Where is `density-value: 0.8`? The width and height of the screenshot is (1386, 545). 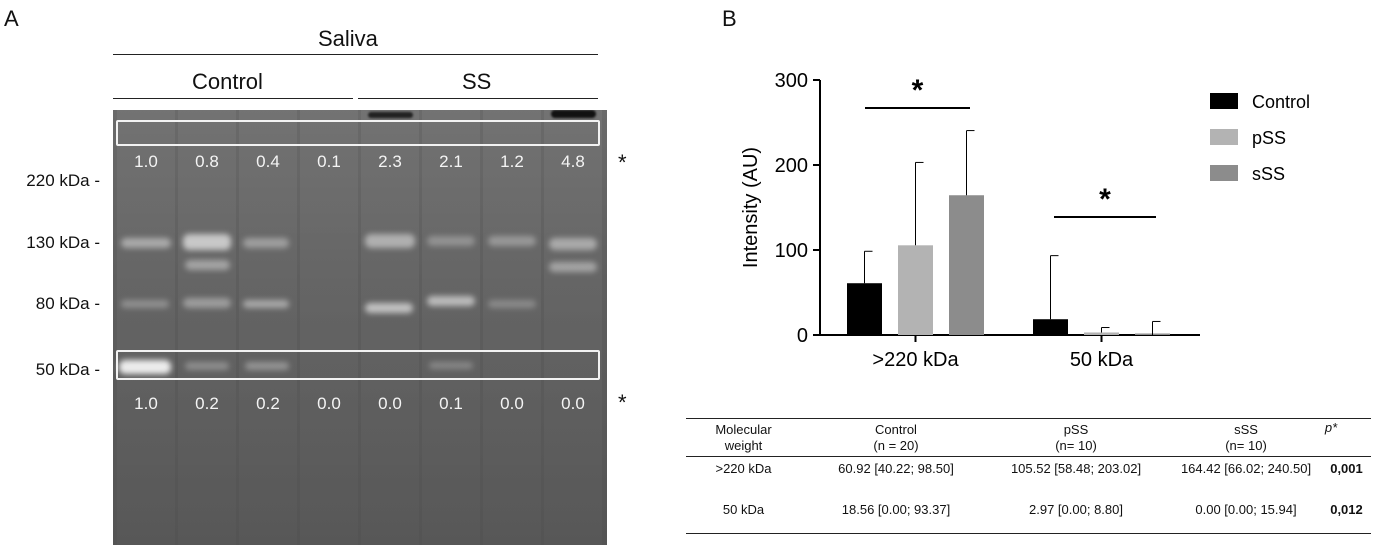
density-value: 0.8 is located at coordinates (207, 161).